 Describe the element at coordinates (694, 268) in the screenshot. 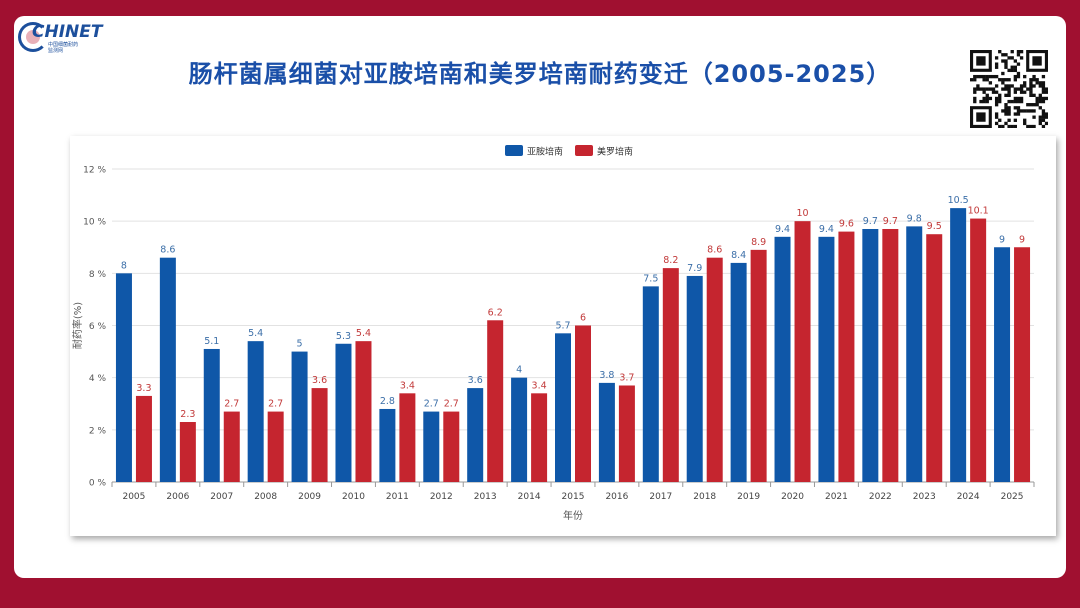

I see `data-label: 7.9` at that location.